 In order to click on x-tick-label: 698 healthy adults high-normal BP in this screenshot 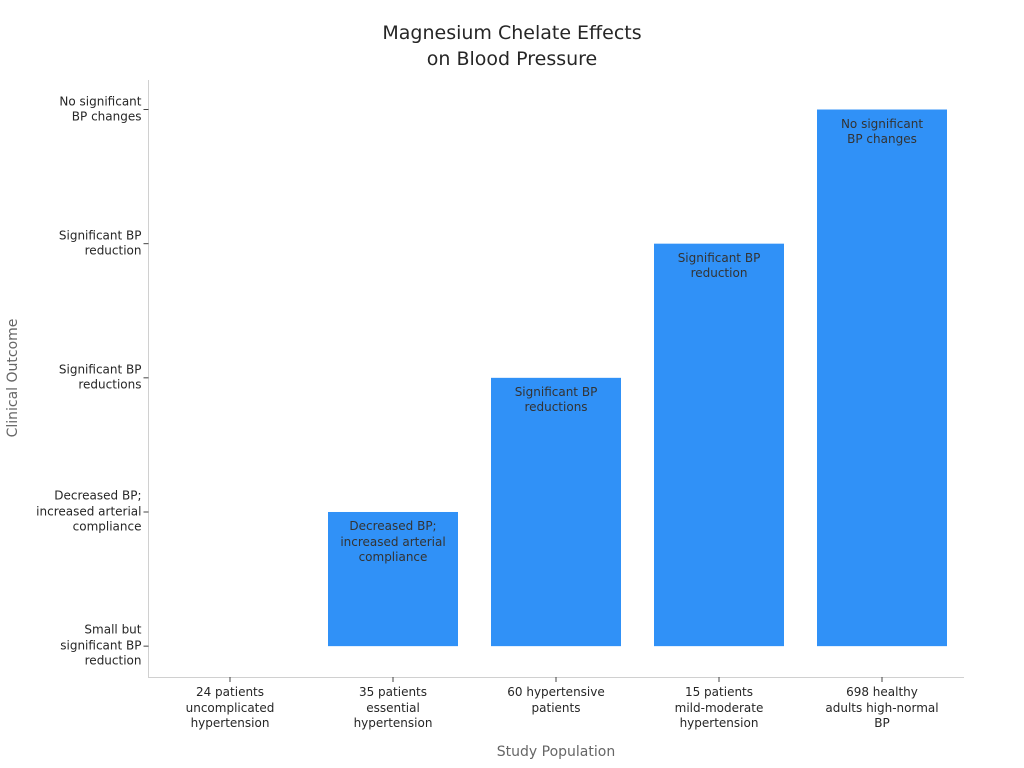, I will do `click(882, 708)`.